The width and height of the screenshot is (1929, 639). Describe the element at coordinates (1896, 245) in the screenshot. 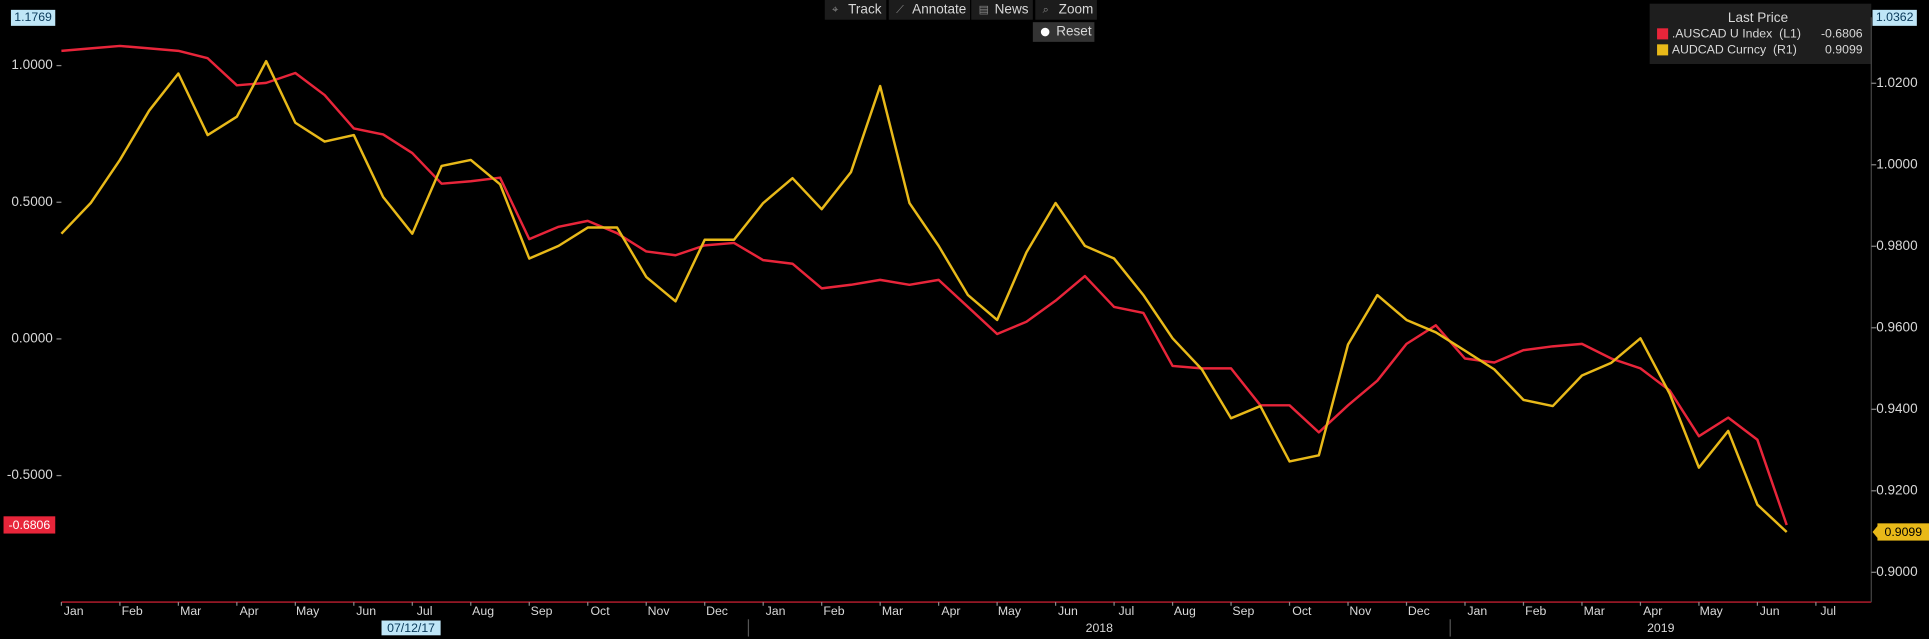

I see `y2-tick-label: 0.9800` at that location.